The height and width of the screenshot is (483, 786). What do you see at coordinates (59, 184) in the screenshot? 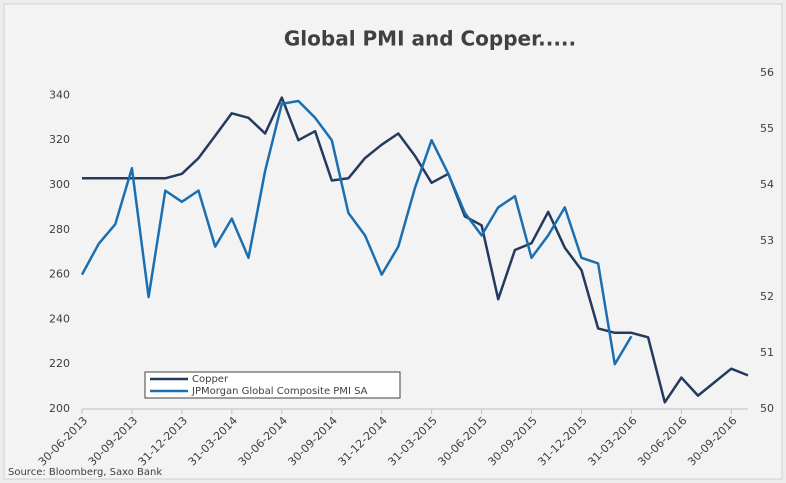
I see `y-tick-label: 300` at bounding box center [59, 184].